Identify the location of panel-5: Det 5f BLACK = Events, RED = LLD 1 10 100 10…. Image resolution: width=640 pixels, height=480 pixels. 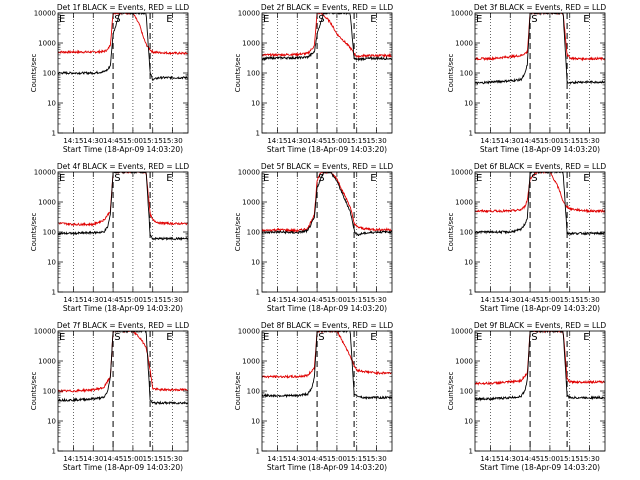
(313, 237).